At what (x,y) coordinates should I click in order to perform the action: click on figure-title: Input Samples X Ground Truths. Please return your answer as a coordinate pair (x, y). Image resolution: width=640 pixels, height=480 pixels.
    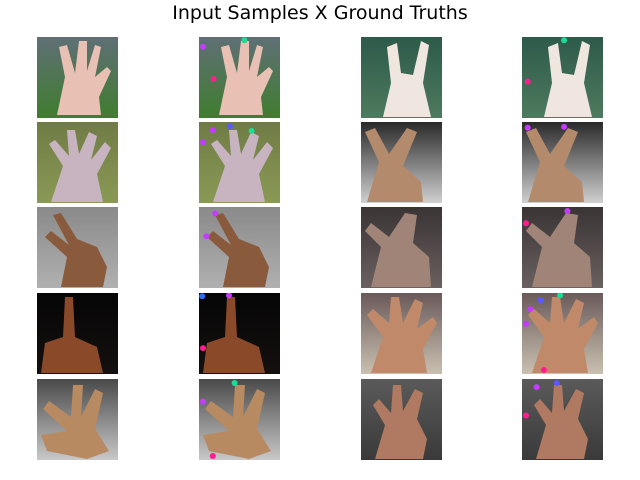
    Looking at the image, I should click on (320, 13).